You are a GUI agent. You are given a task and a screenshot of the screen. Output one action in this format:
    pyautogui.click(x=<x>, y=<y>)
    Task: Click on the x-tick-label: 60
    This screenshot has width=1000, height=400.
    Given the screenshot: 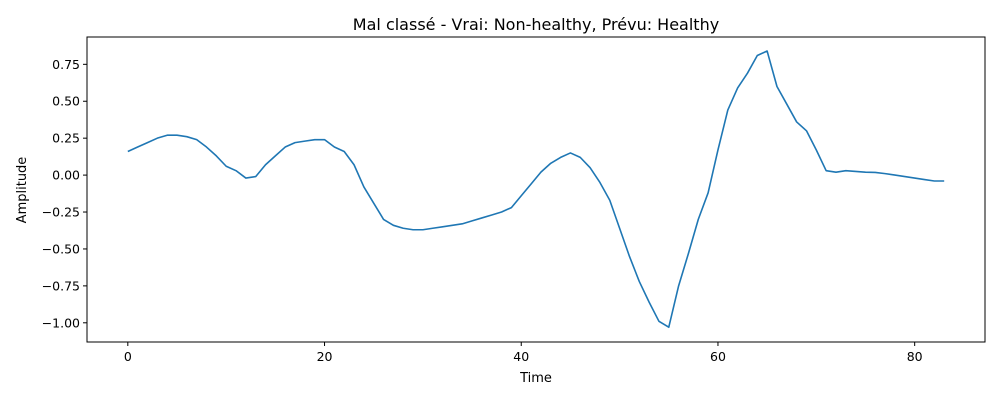 What is the action you would take?
    pyautogui.click(x=718, y=356)
    